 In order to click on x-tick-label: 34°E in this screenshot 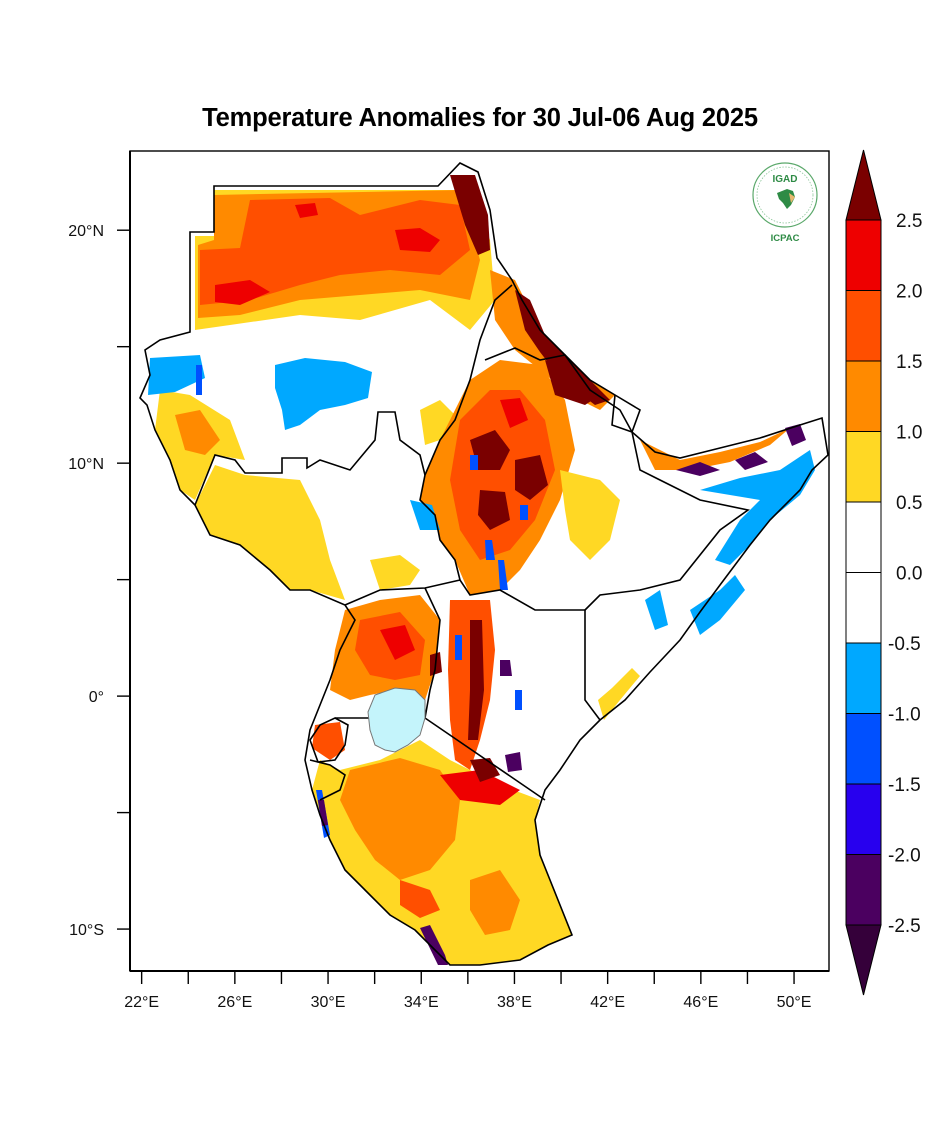, I will do `click(421, 1002)`.